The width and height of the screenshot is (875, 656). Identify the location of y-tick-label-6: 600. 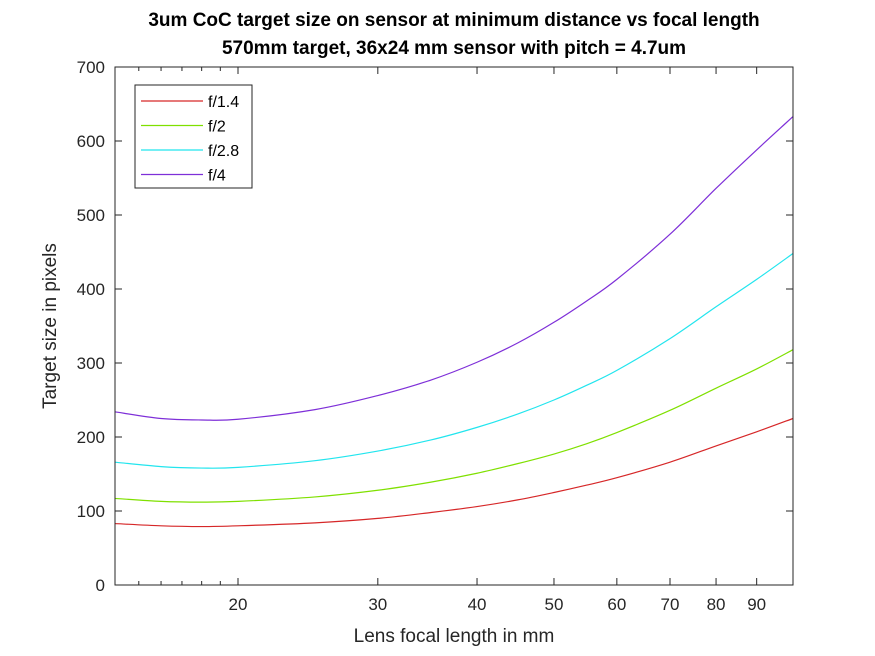
(91, 141).